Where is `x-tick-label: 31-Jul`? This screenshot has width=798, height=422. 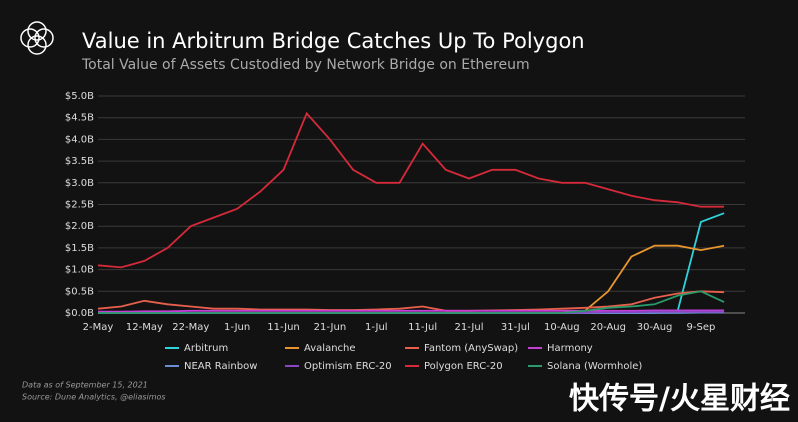
x-tick-label: 31-Jul is located at coordinates (515, 327).